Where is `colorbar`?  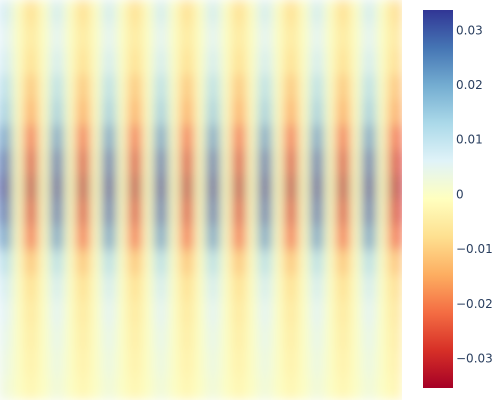 colorbar is located at coordinates (438, 199).